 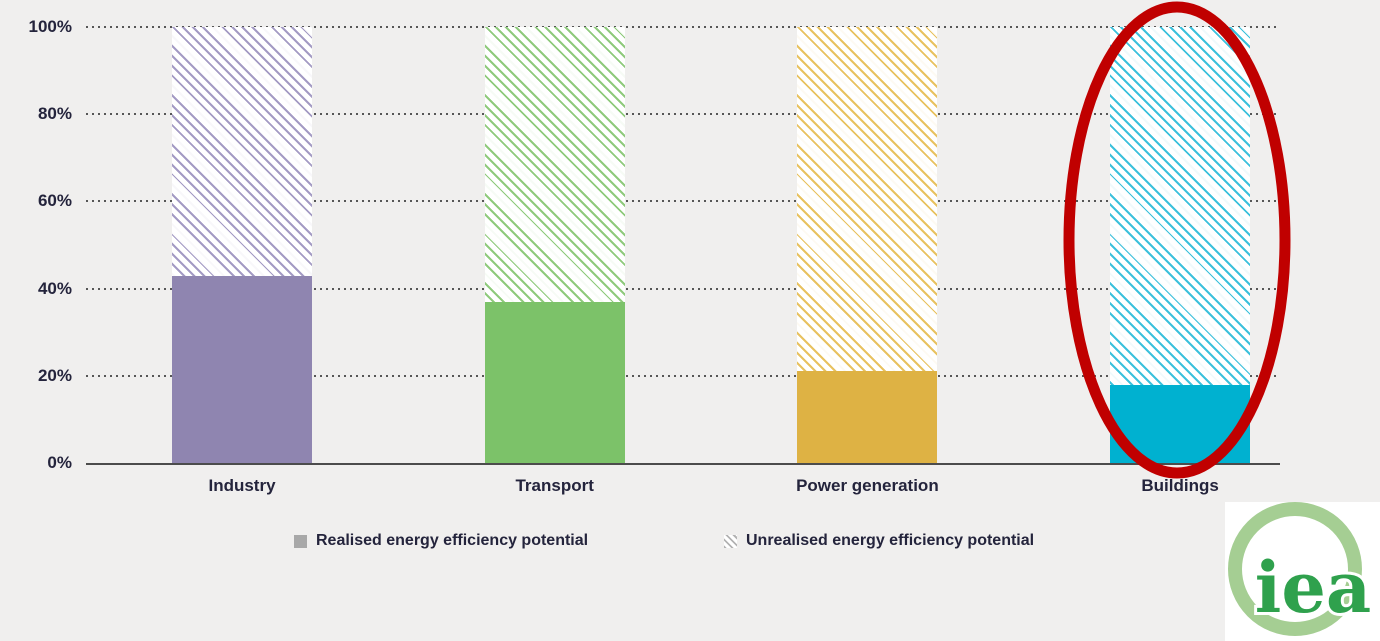 What do you see at coordinates (54, 375) in the screenshot?
I see `y-axis-tick-label: 20%` at bounding box center [54, 375].